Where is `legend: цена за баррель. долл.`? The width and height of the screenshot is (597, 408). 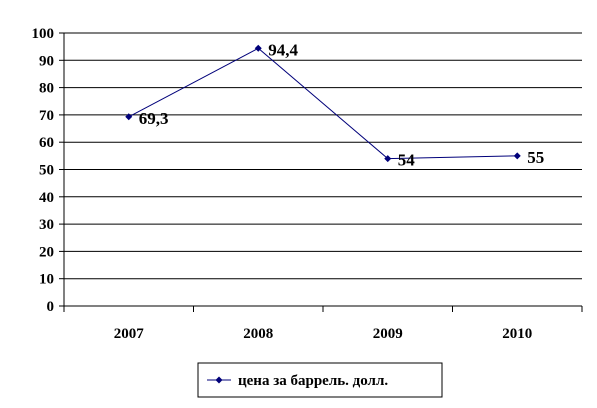 legend: цена за баррель. долл. is located at coordinates (320, 380).